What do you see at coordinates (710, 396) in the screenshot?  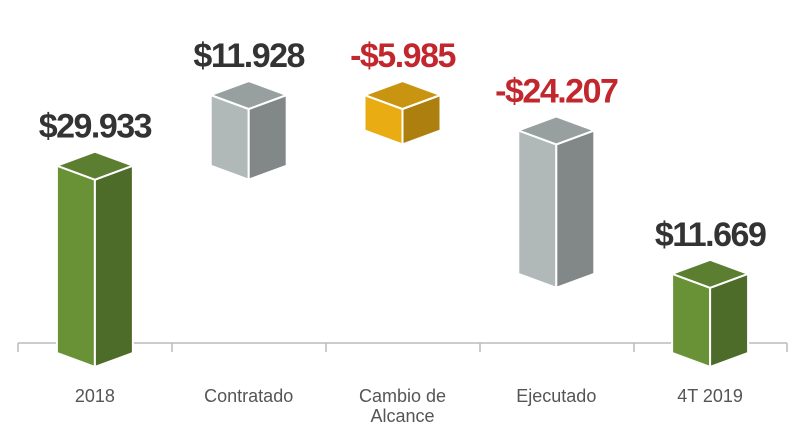 I see `category-label: 4T 2019` at bounding box center [710, 396].